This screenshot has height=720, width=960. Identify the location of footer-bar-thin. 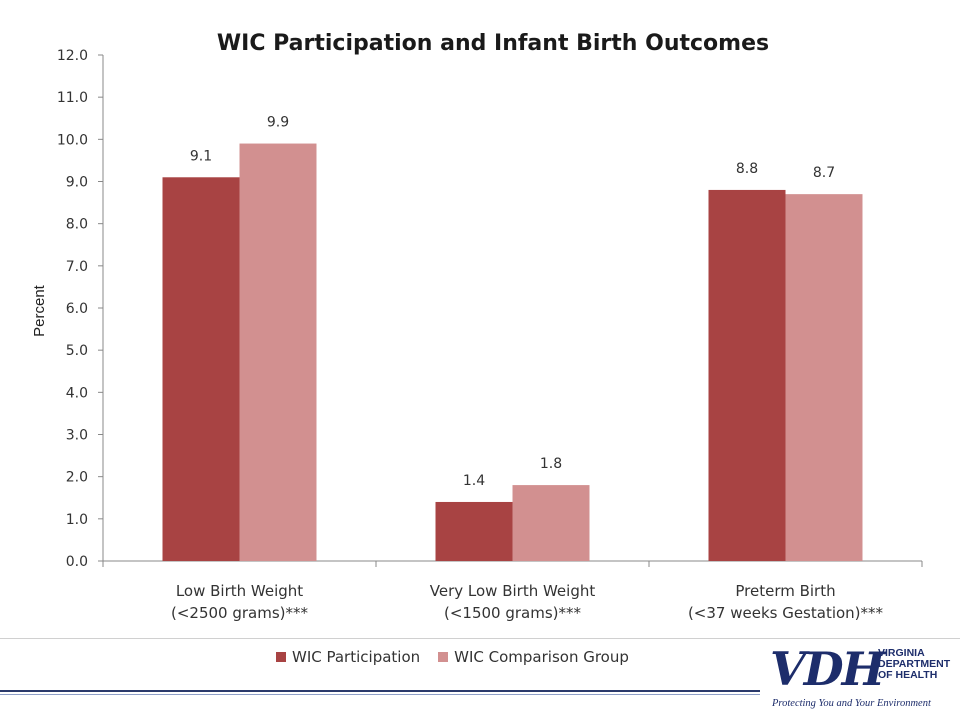
(380, 694).